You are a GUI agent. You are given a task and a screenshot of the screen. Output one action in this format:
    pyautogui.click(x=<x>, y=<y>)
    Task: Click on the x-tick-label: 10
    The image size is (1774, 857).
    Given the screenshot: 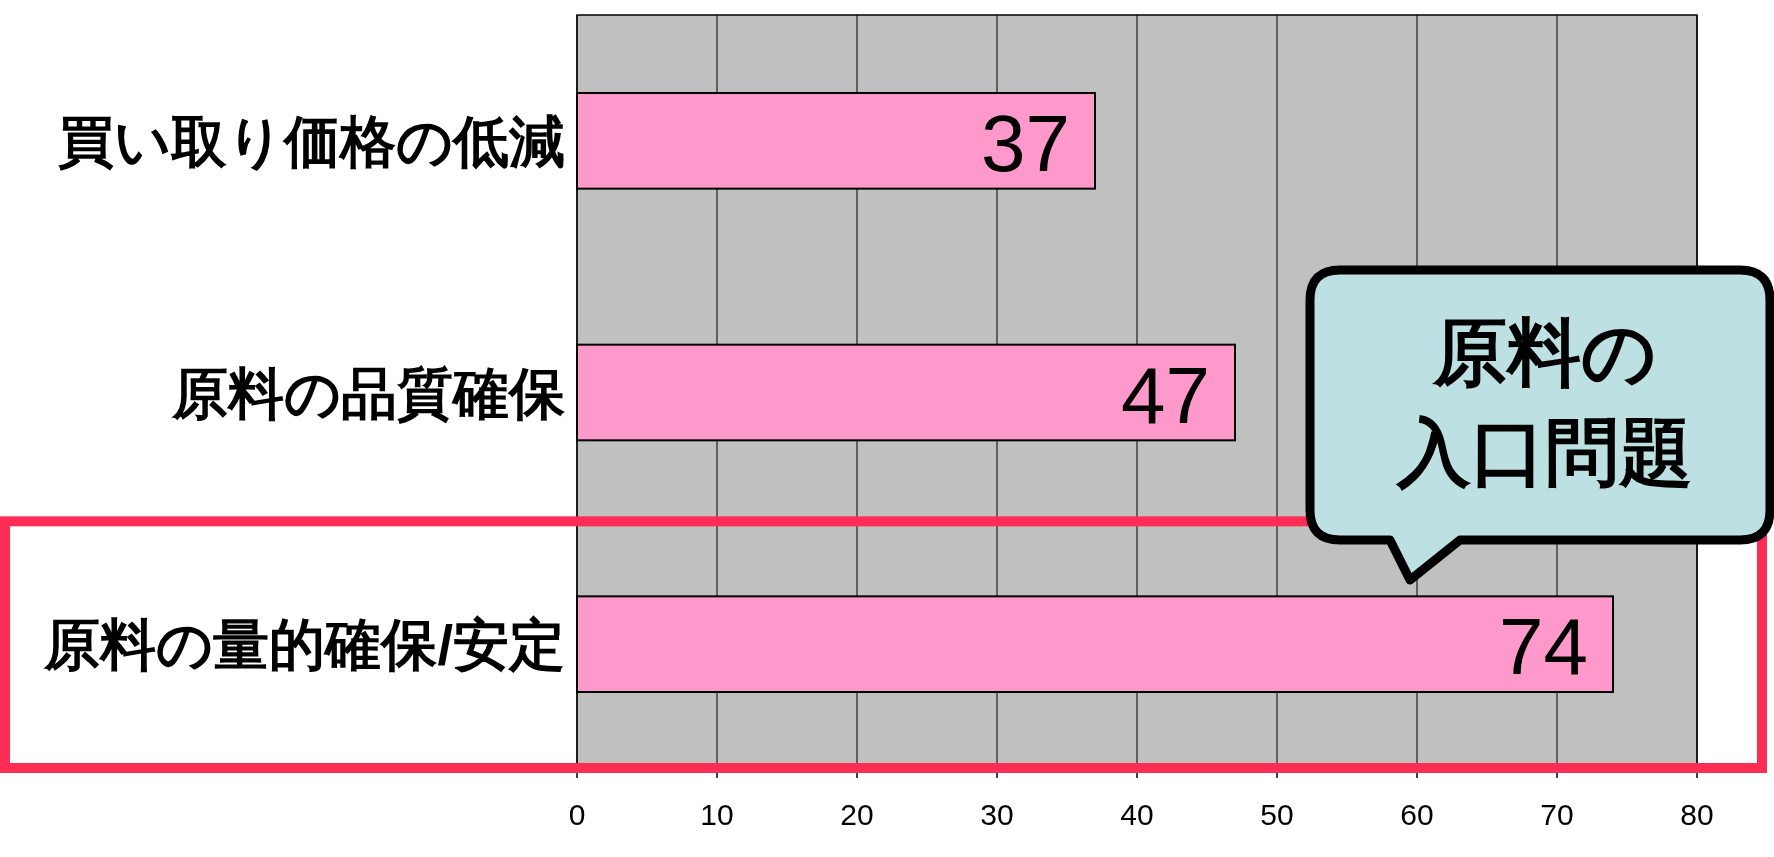 What is the action you would take?
    pyautogui.click(x=717, y=814)
    